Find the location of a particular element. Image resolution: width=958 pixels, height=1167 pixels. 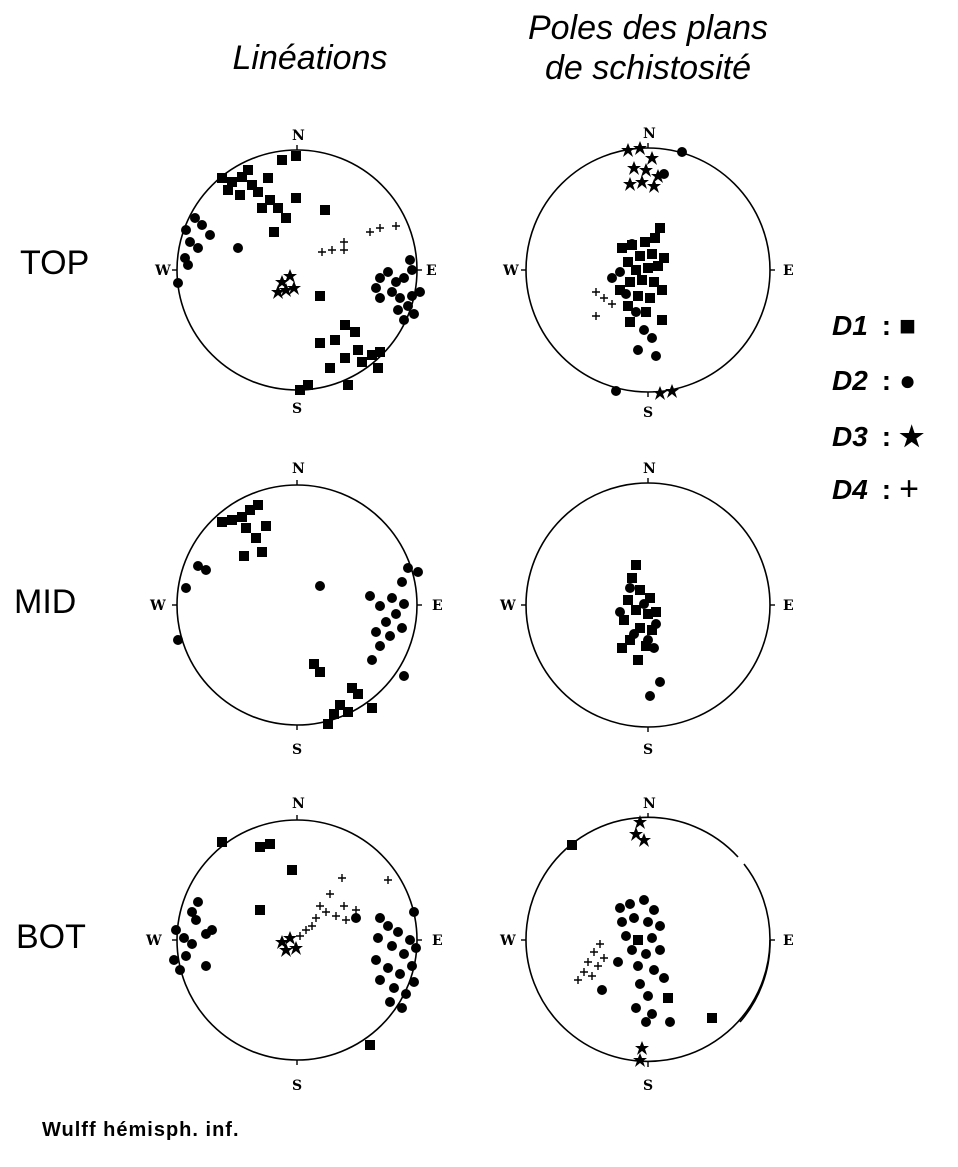

circle-icon: ● is located at coordinates (907, 381).